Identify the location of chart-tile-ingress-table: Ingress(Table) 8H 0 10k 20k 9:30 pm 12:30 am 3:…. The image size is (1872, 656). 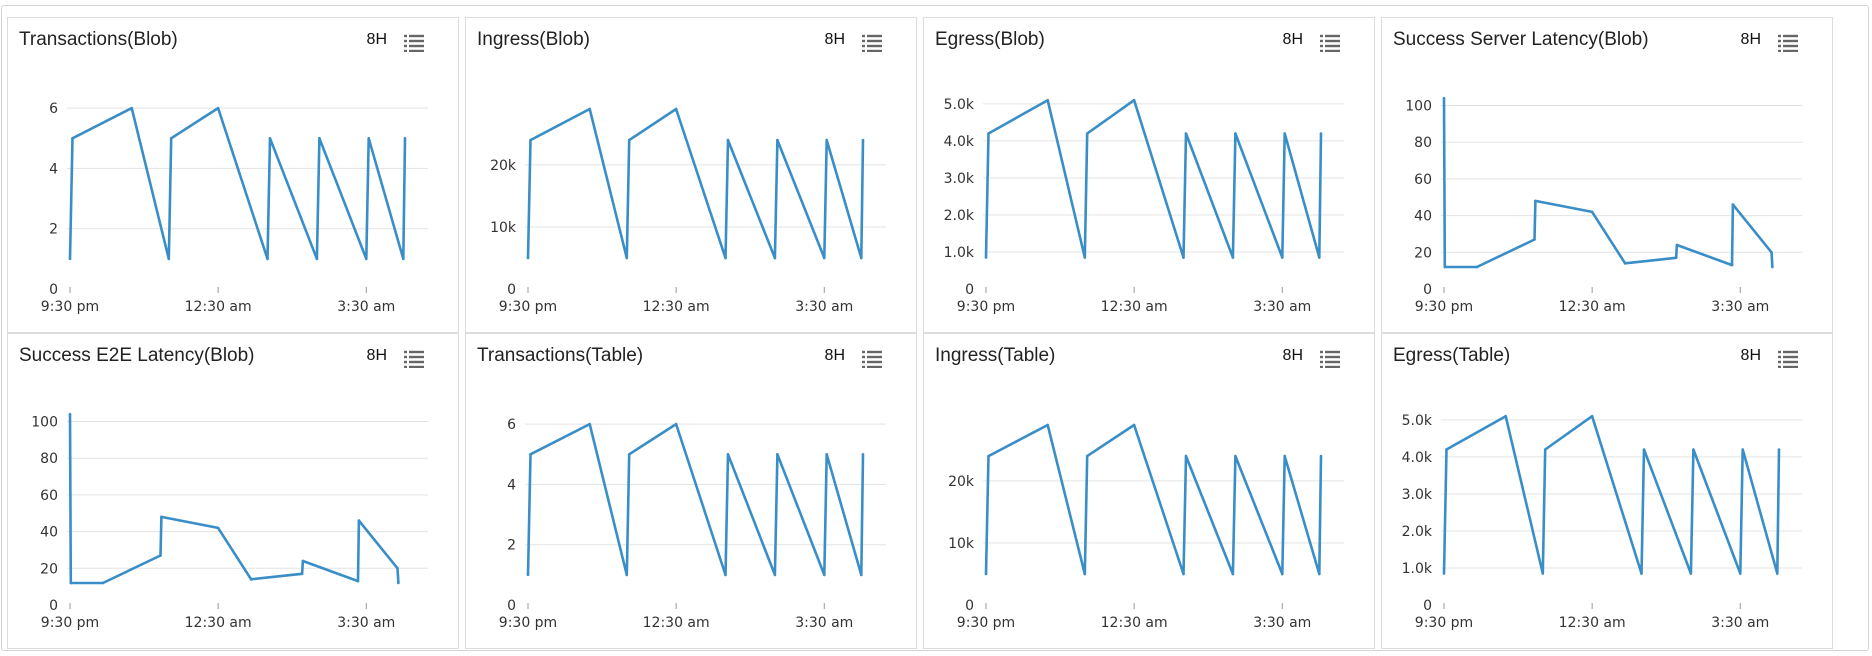
(1149, 491).